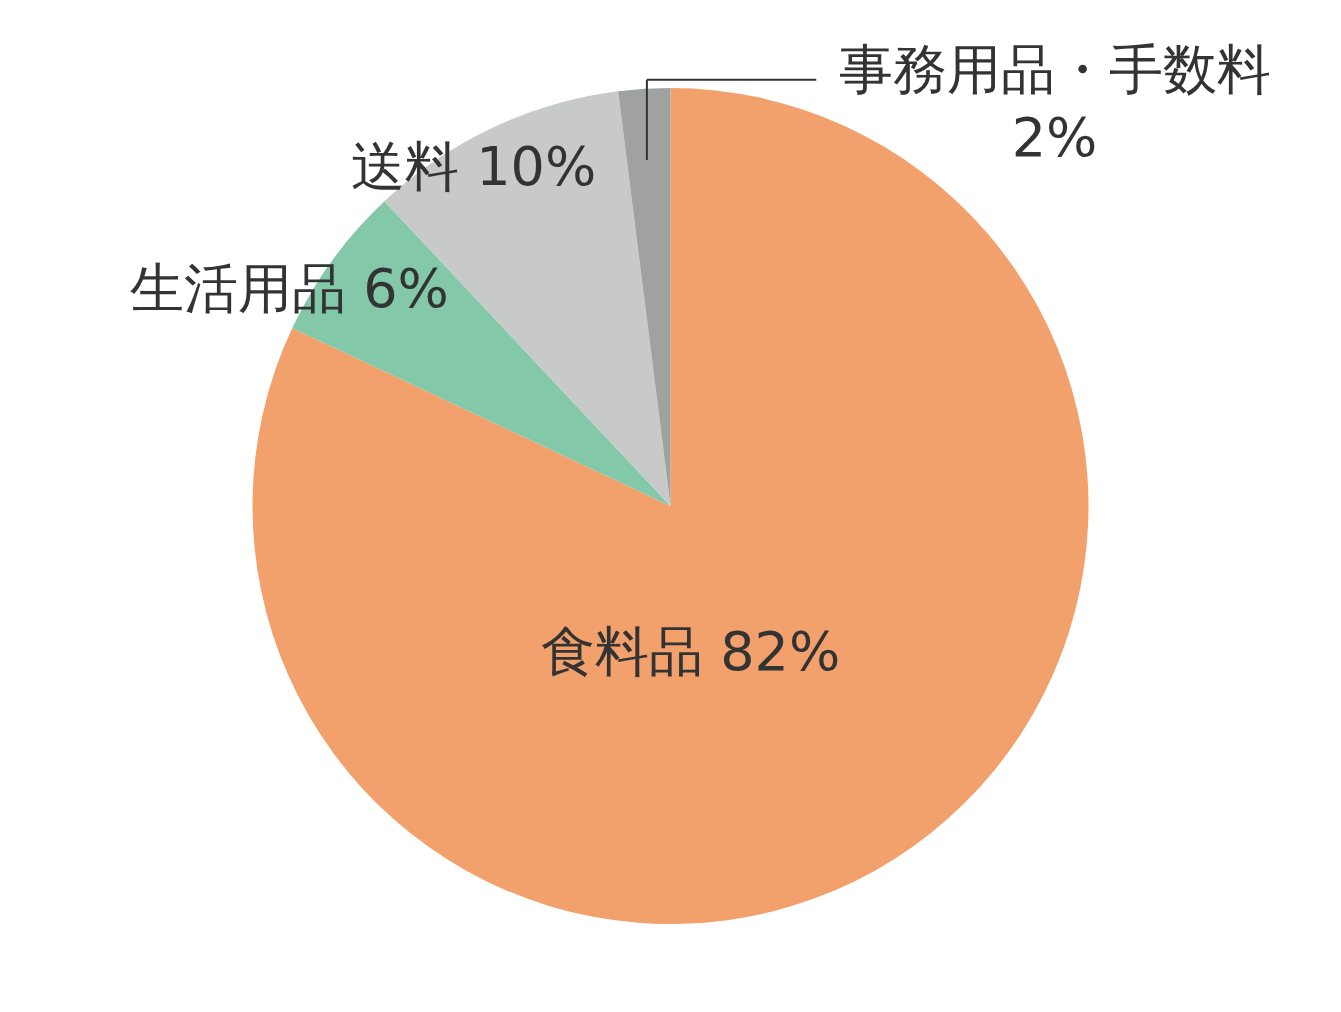 The width and height of the screenshot is (1341, 1012). I want to click on data-label: 2%, so click(1054, 137).